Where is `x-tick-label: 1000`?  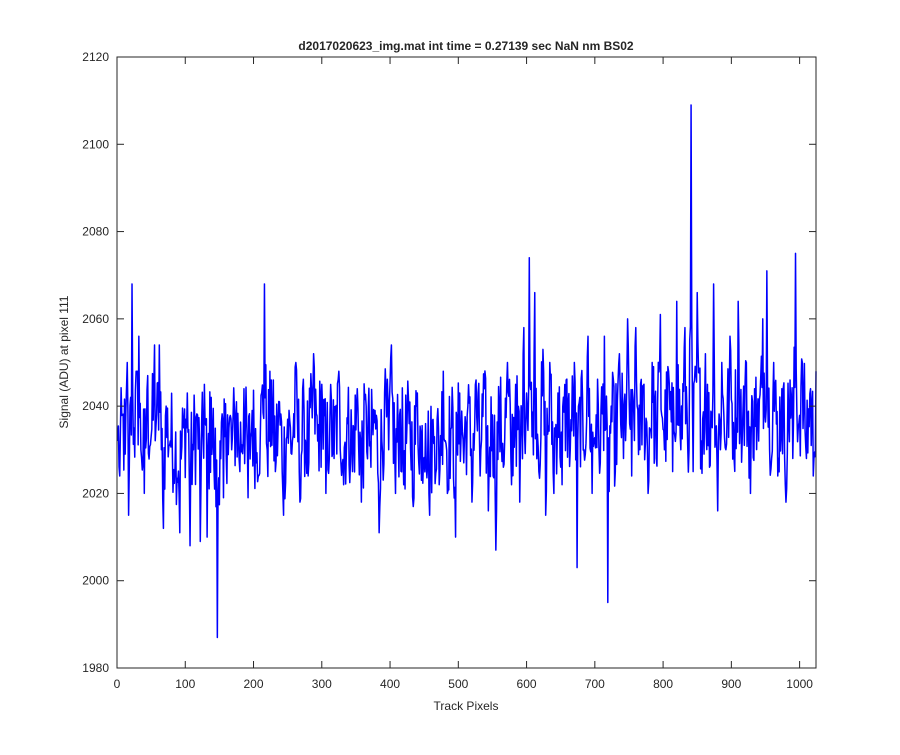
x-tick-label: 1000 is located at coordinates (799, 684).